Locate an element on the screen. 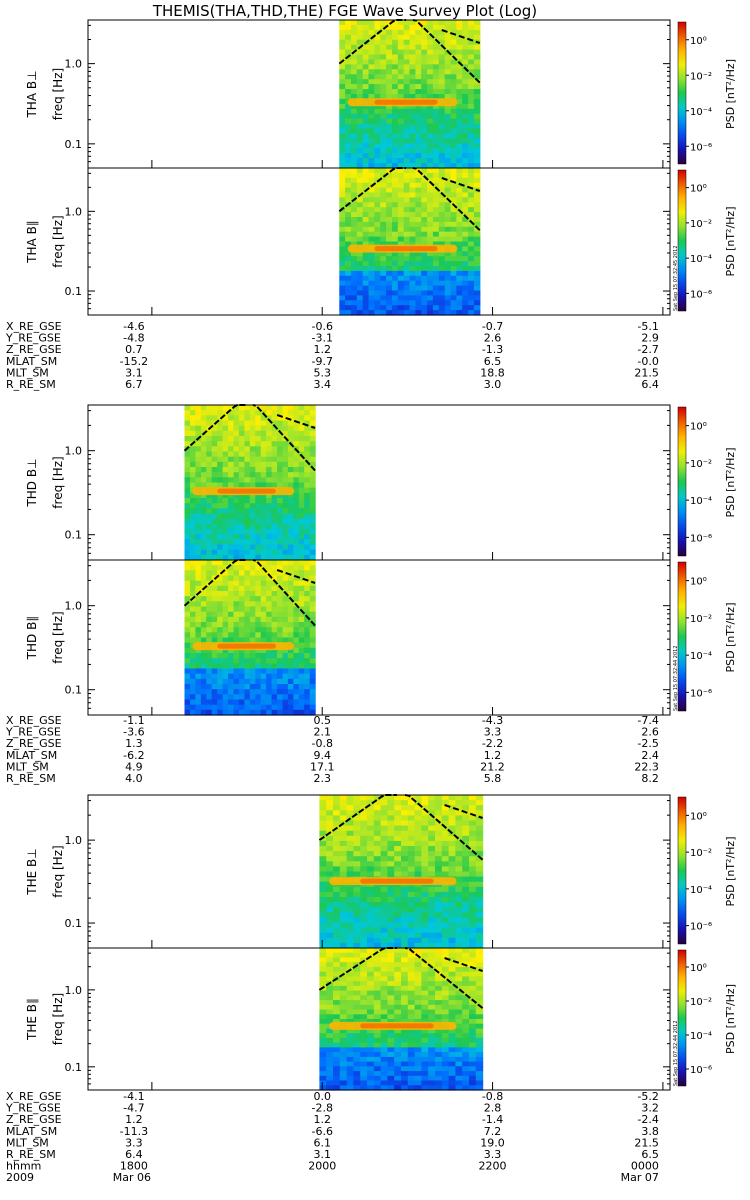 This screenshot has width=750, height=1200. panel-ylabel: THE B⊥ is located at coordinates (32, 871).